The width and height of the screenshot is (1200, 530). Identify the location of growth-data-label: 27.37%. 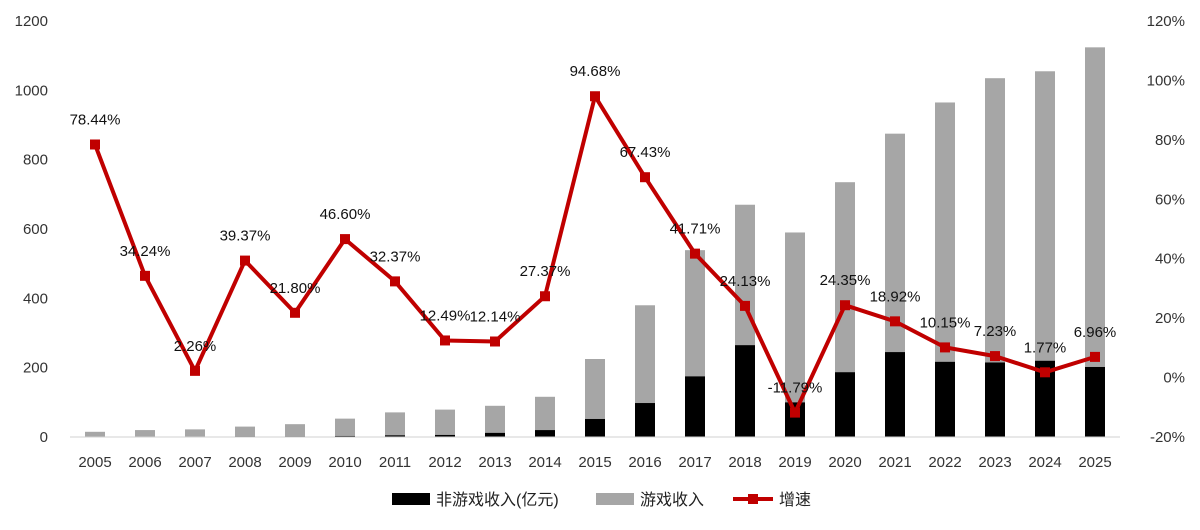
(545, 271).